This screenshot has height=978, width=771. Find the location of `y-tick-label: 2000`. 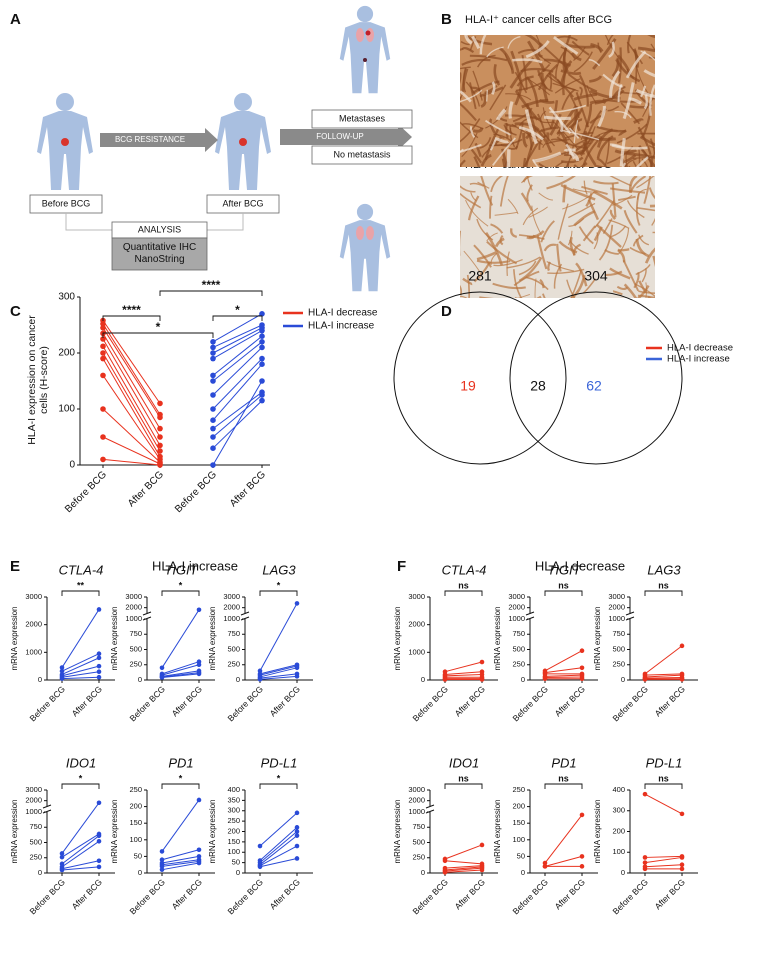

y-tick-label: 2000 is located at coordinates (416, 800).